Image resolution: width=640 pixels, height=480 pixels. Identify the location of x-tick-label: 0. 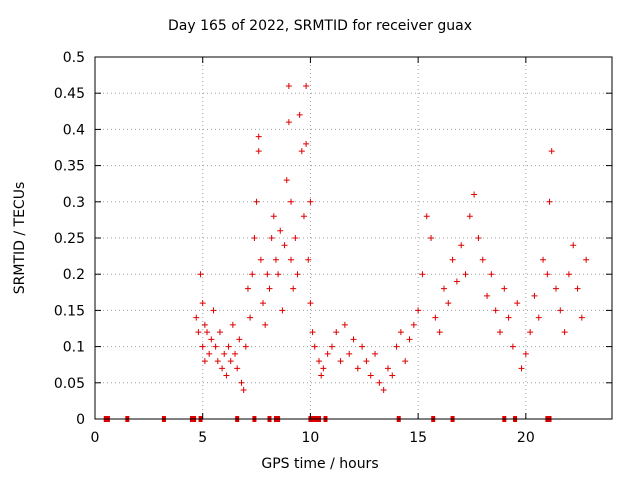
(95, 438).